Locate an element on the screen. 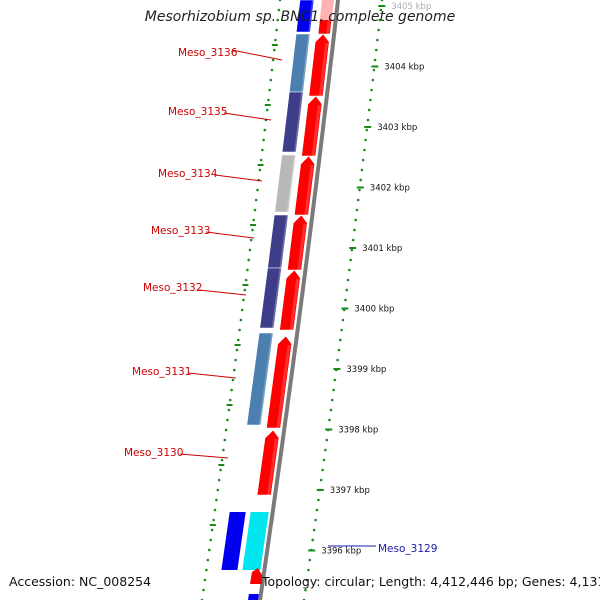  kbp-tick-label: 3399 kbp is located at coordinates (366, 370).